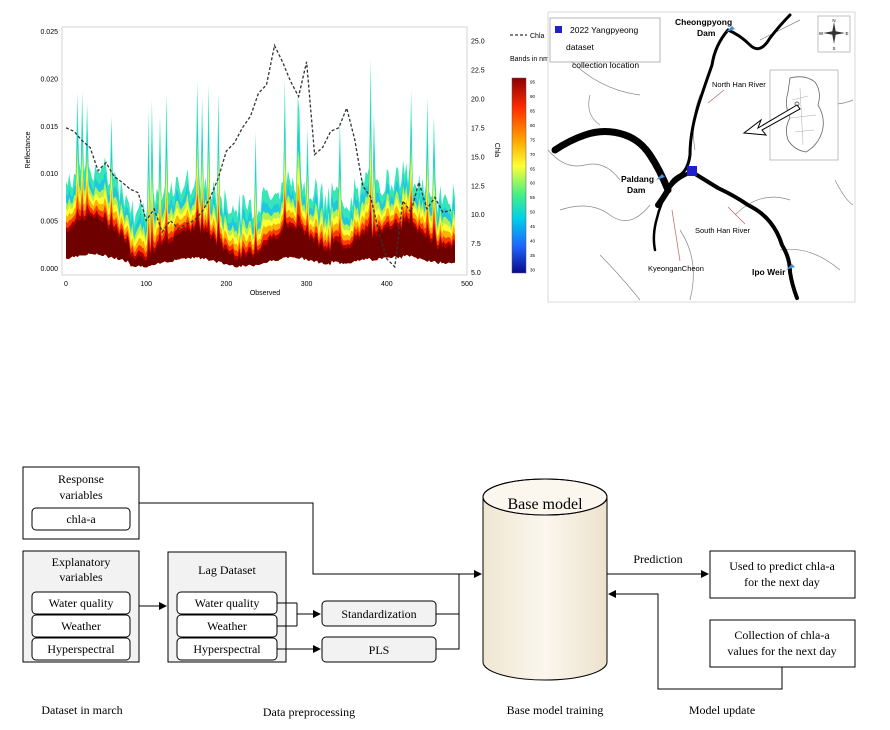  I want to click on x-tick-label: 200, so click(227, 284).